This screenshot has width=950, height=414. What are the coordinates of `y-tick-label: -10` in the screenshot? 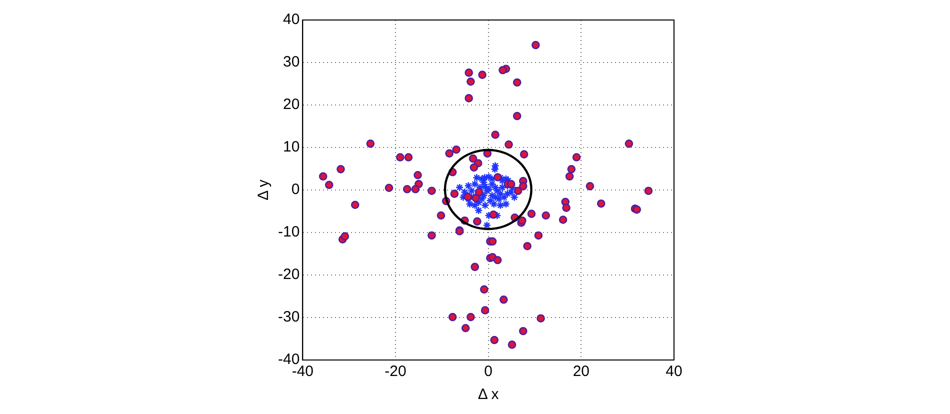 It's located at (289, 232).